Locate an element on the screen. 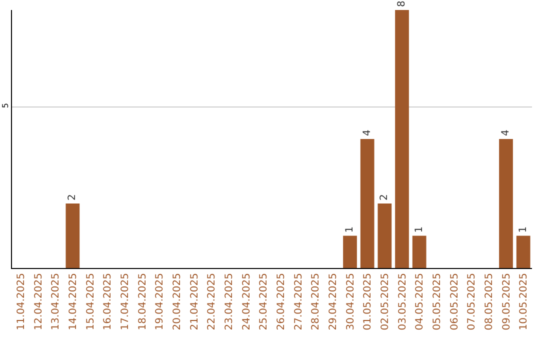 The image size is (540, 340). x-tick-label: 30.04.2025 is located at coordinates (350, 301).